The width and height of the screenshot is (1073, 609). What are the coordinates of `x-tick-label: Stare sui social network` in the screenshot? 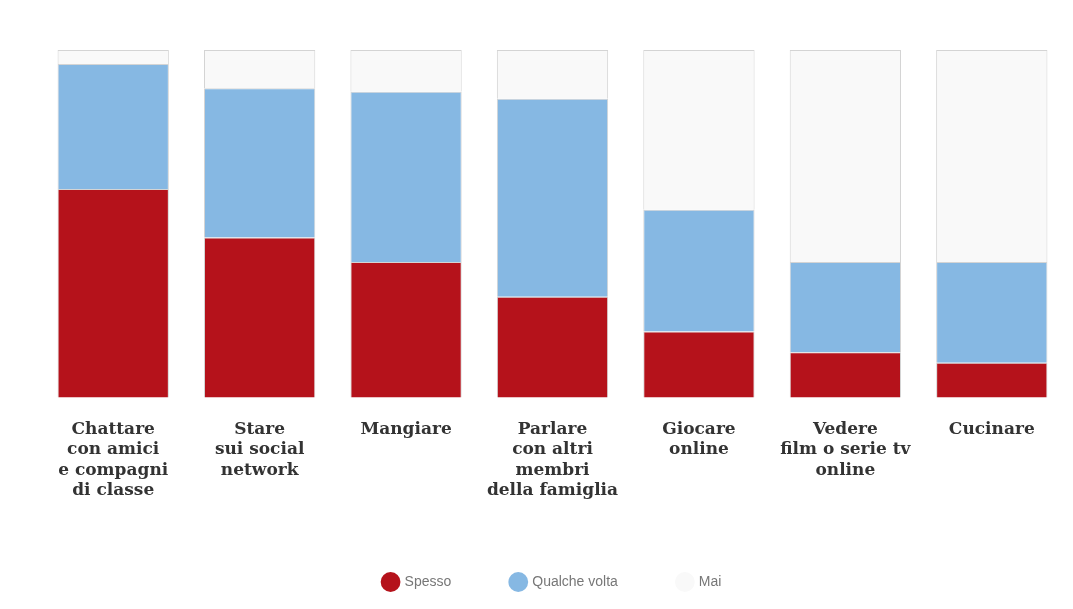 It's located at (259, 448).